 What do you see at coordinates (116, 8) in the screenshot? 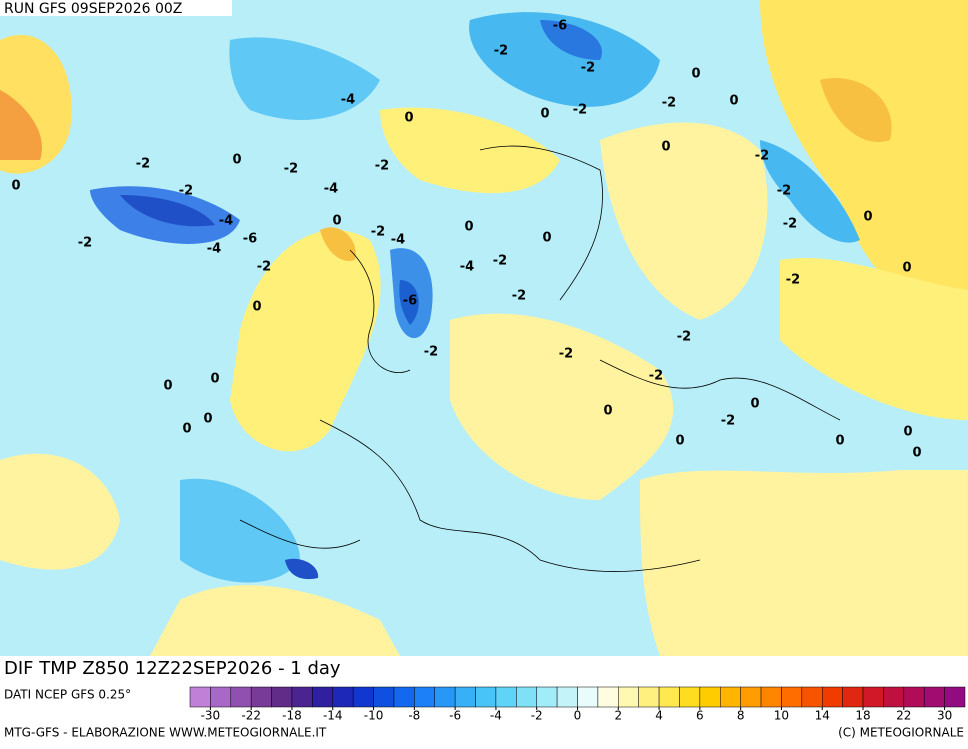
I see `run-box` at bounding box center [116, 8].